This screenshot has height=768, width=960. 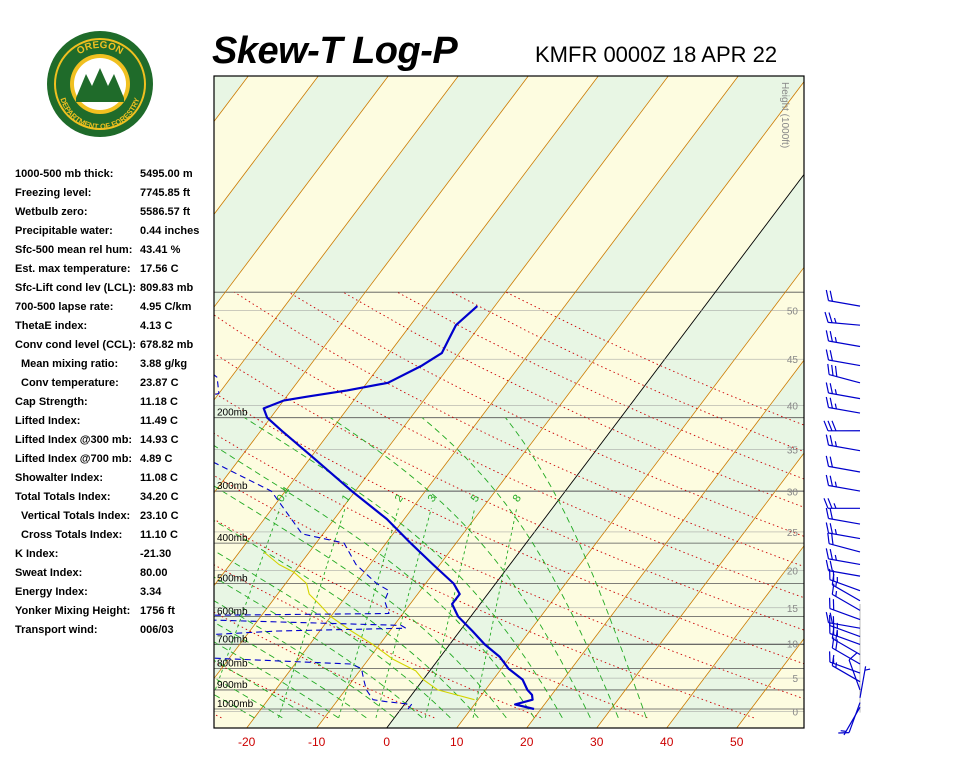 I want to click on stat-label: Total Totals Index:, so click(x=63, y=497).